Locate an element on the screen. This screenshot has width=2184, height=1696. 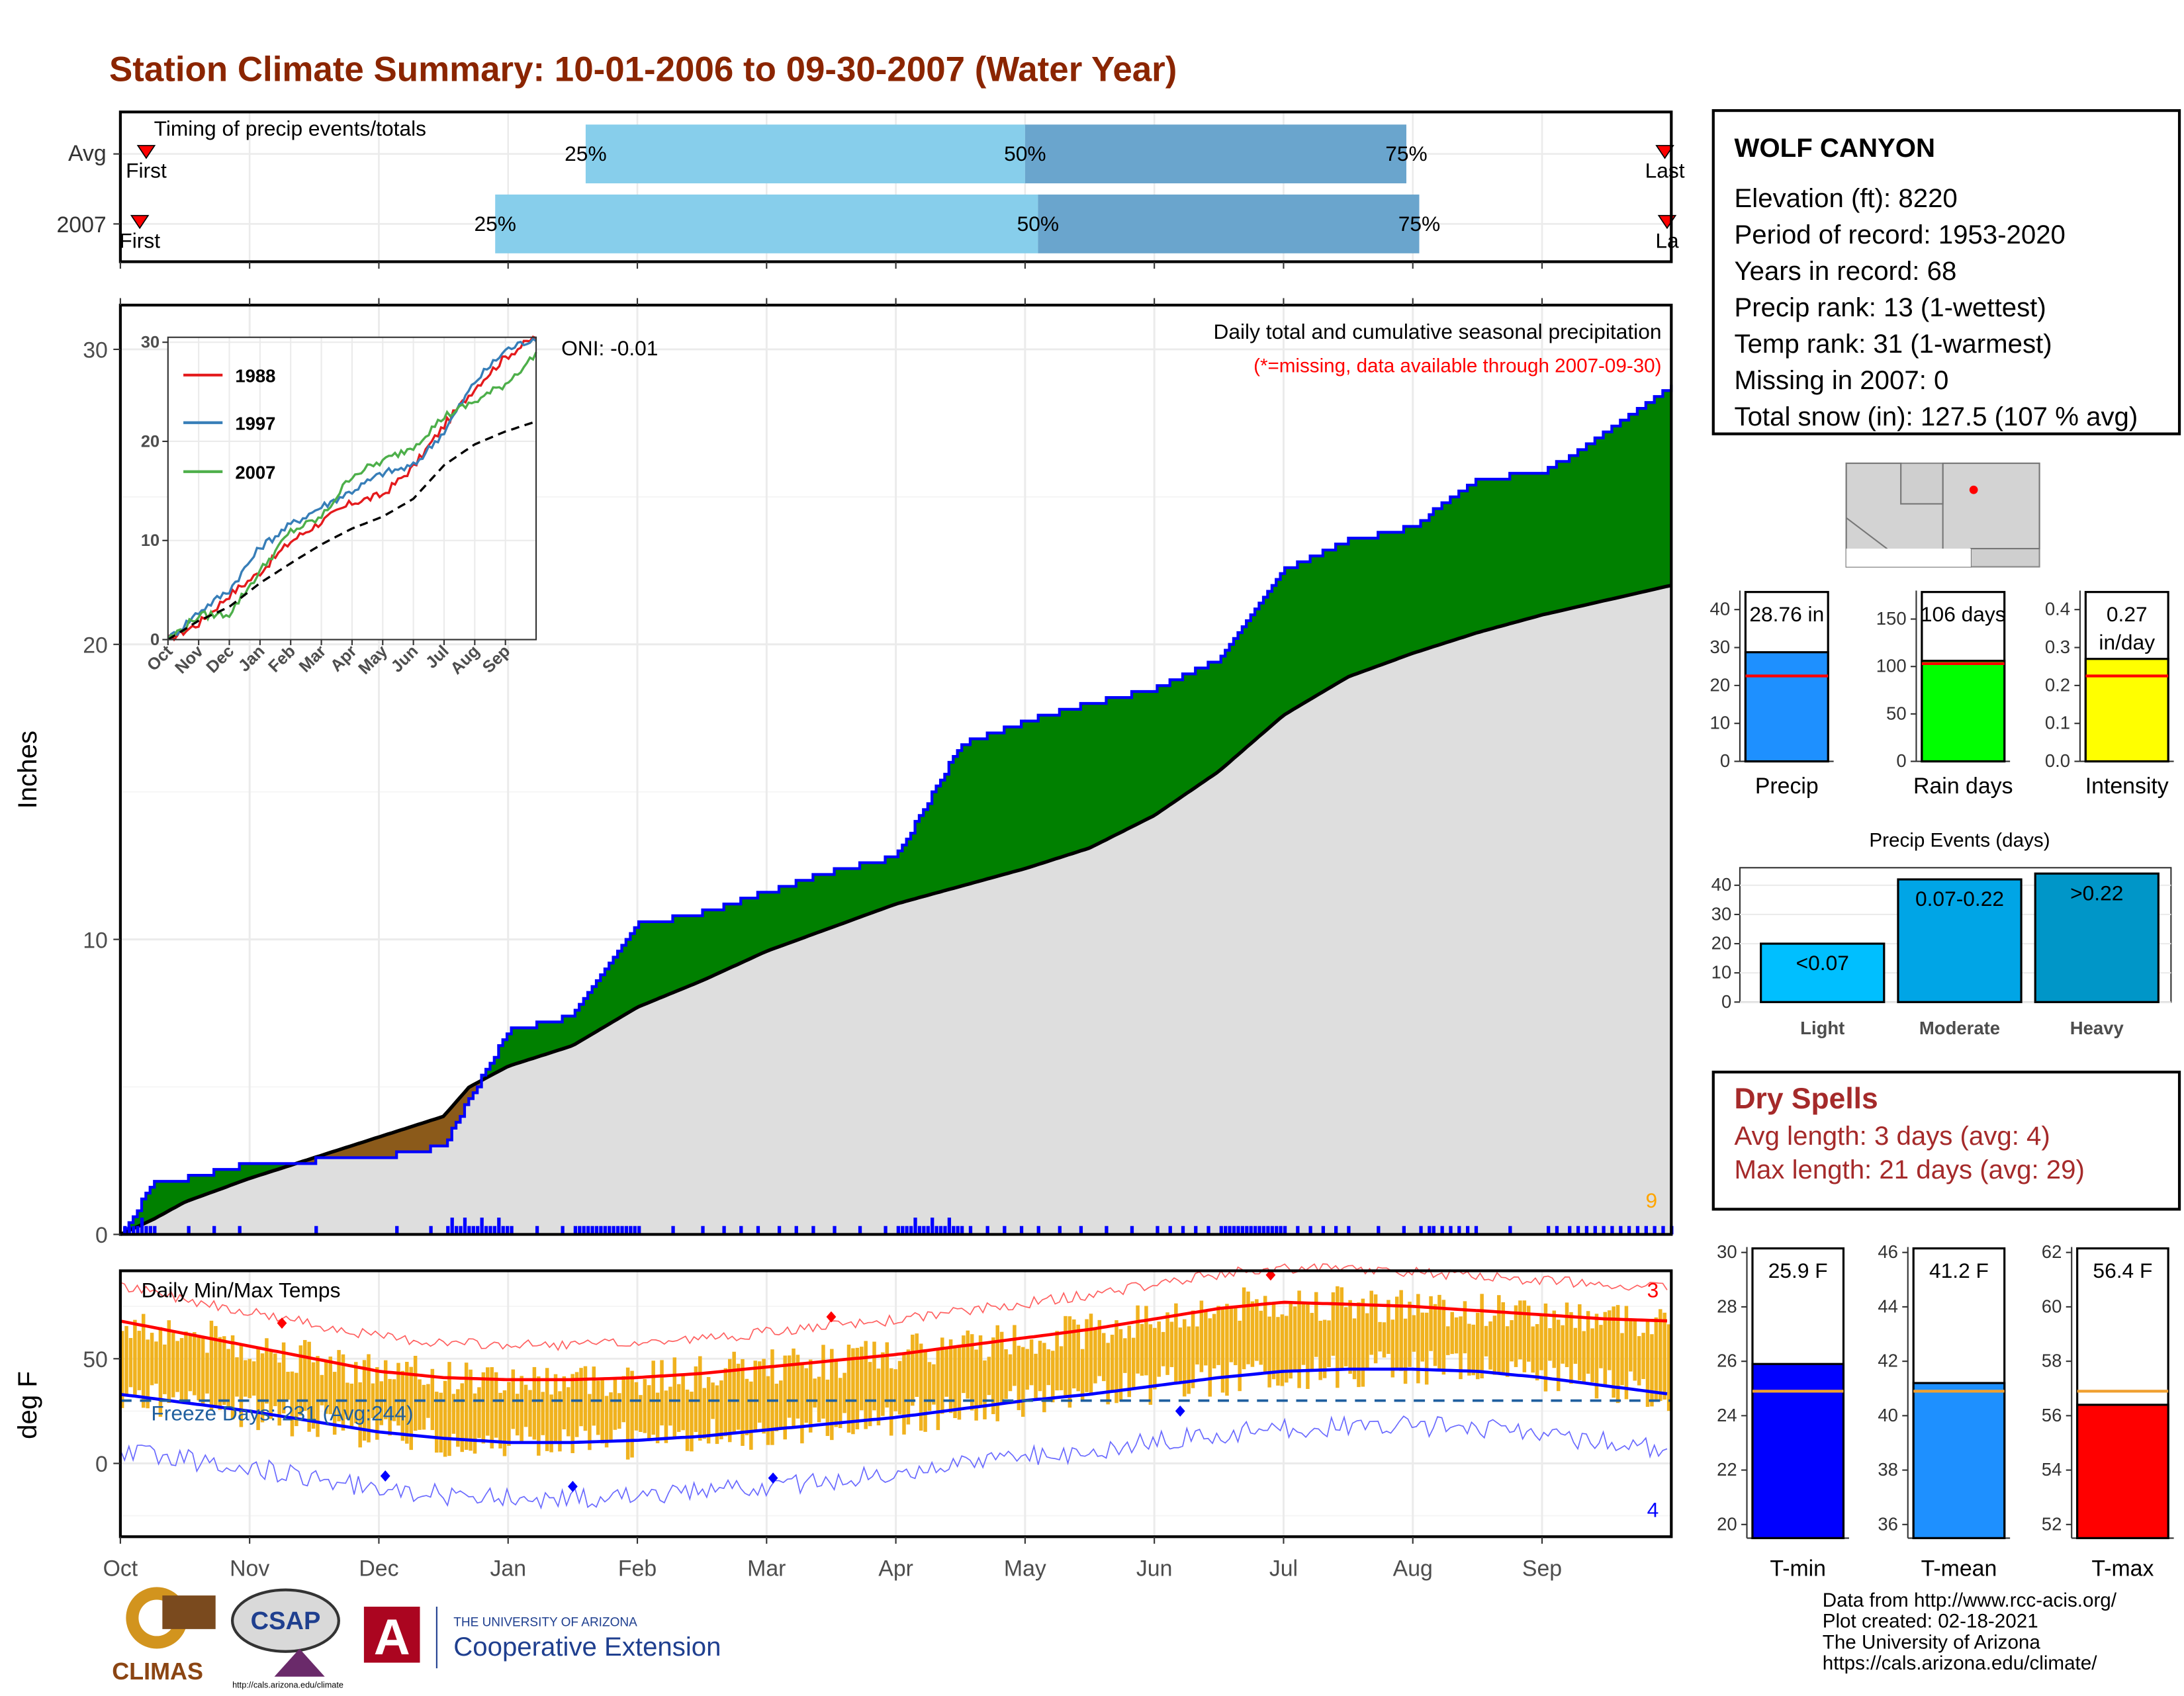
timing-pct-label-1-2: 75% is located at coordinates (1419, 224).